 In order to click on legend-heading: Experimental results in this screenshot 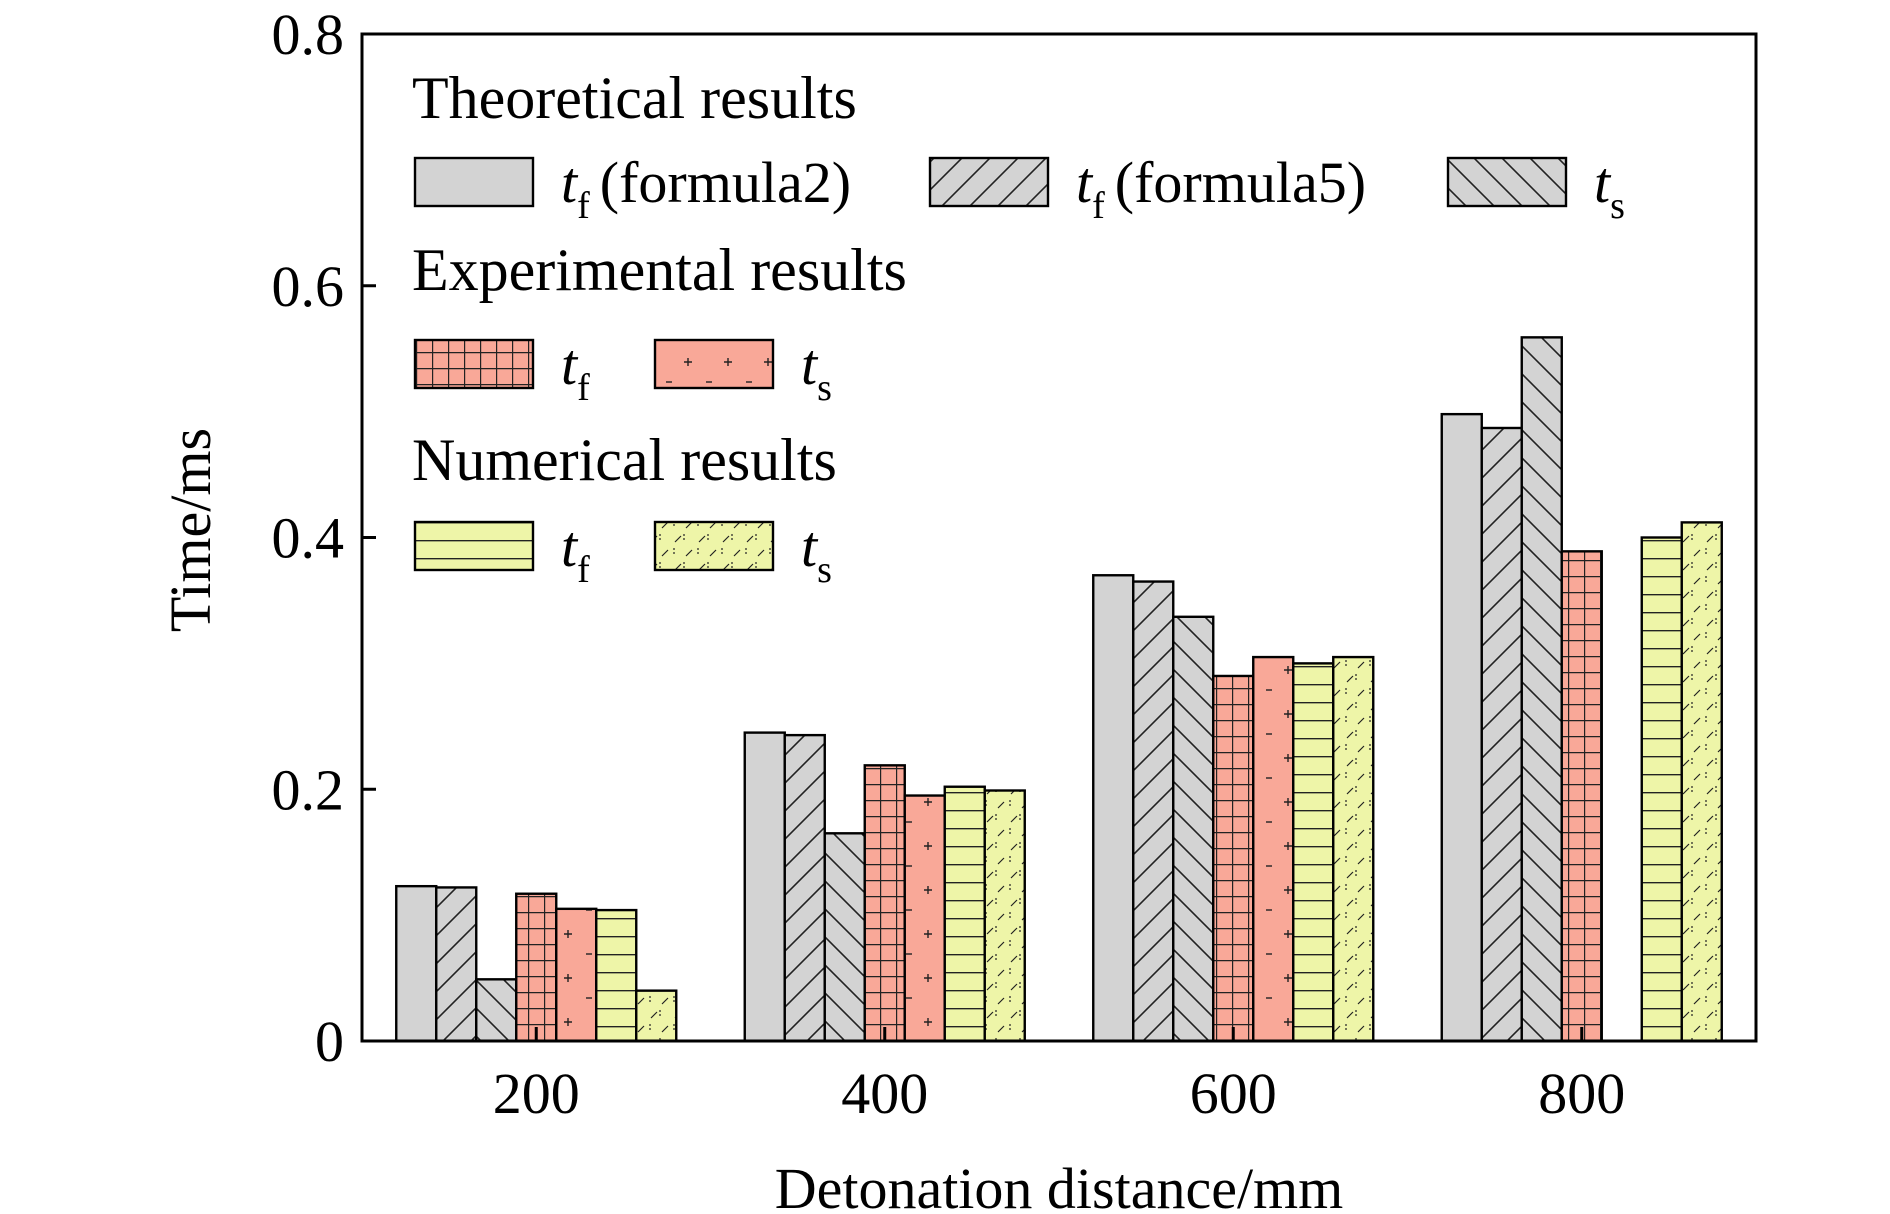, I will do `click(659, 270)`.